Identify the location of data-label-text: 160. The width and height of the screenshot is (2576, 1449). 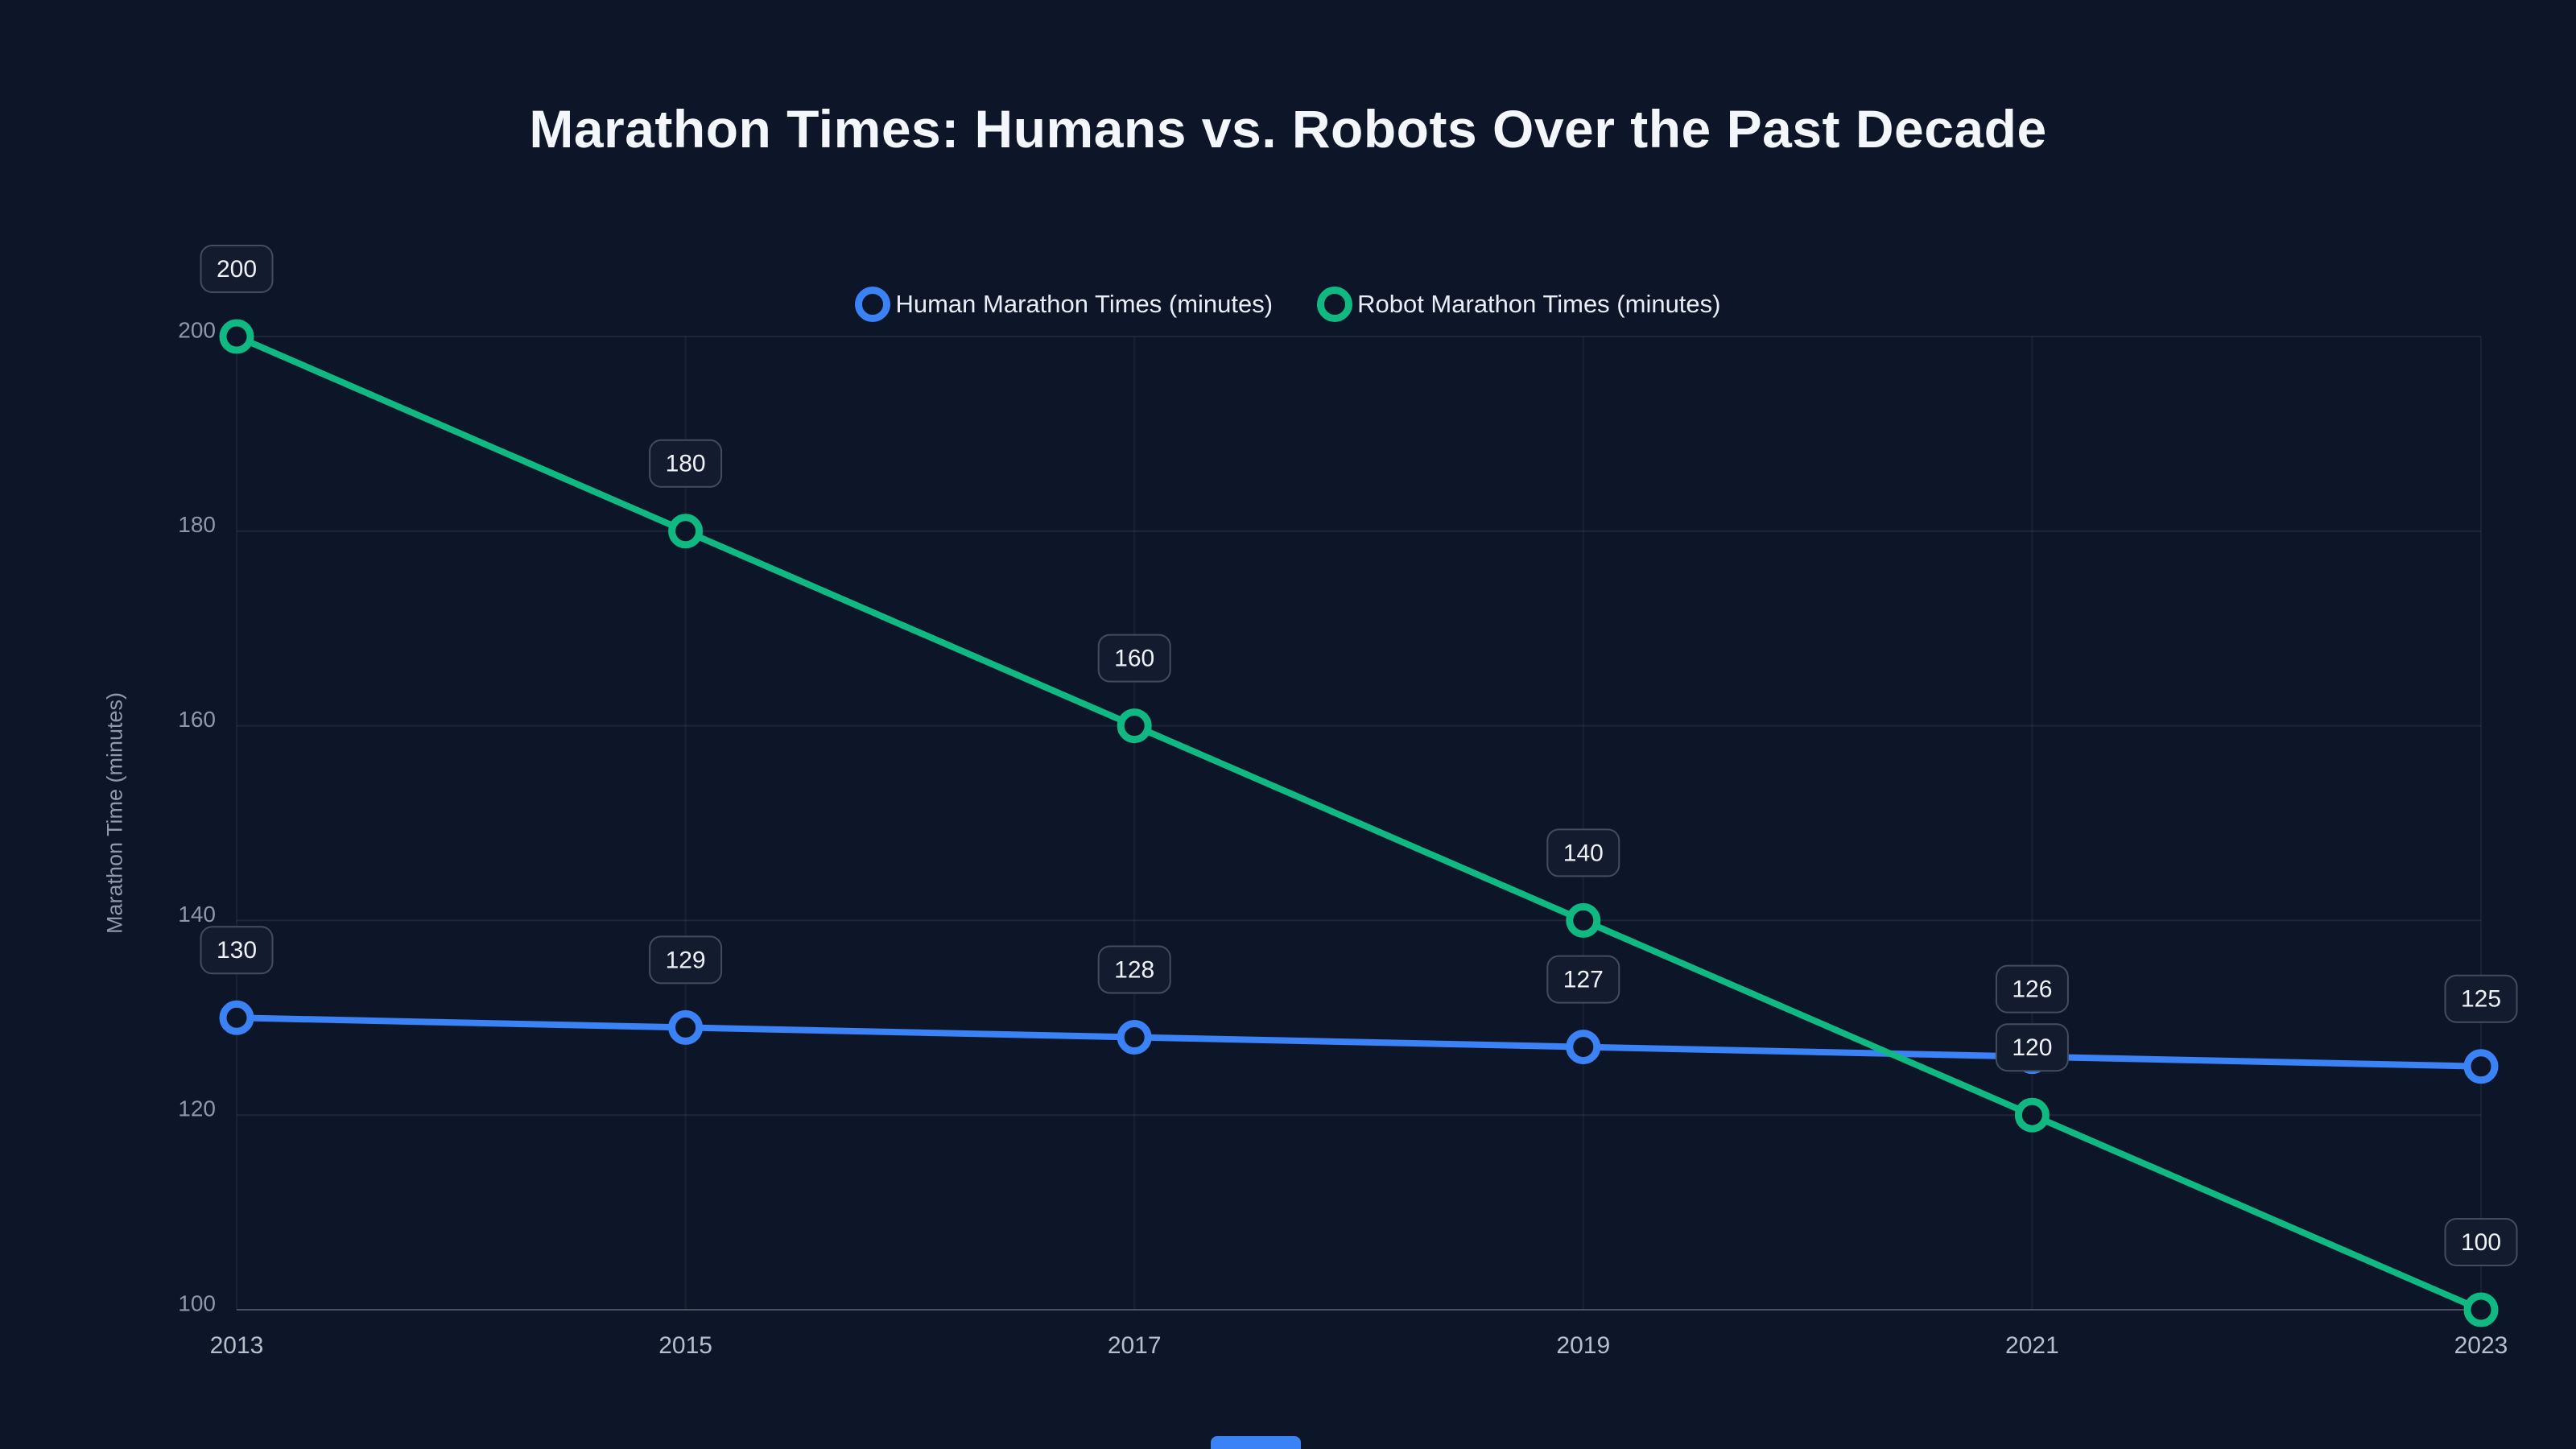
(1134, 659).